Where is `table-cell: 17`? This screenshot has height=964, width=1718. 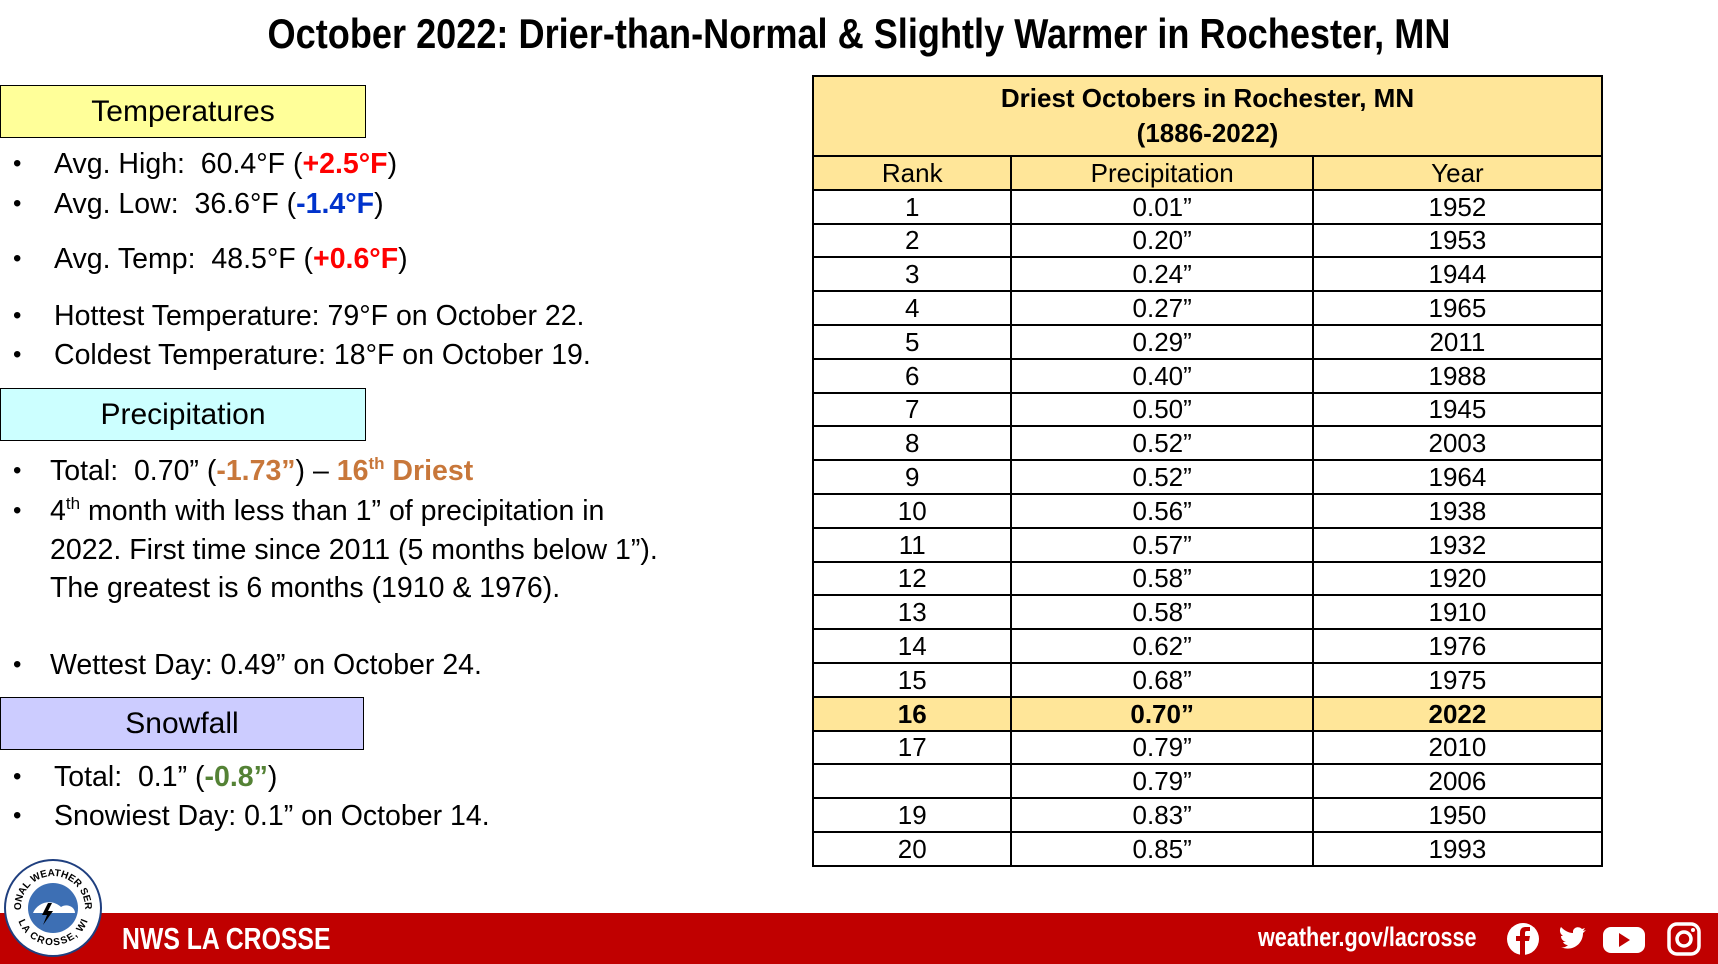
table-cell: 17 is located at coordinates (912, 747).